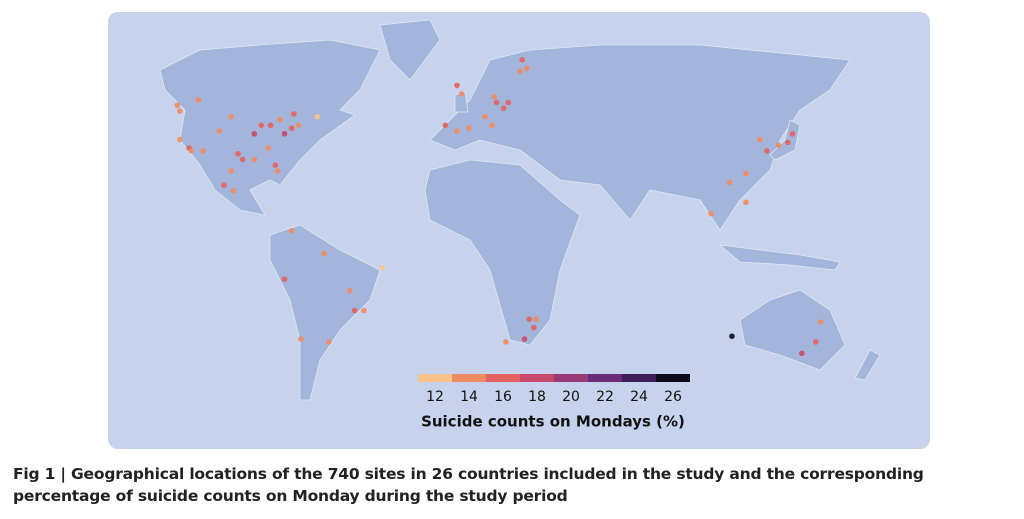  What do you see at coordinates (435, 397) in the screenshot?
I see `legend-tick-label: 12` at bounding box center [435, 397].